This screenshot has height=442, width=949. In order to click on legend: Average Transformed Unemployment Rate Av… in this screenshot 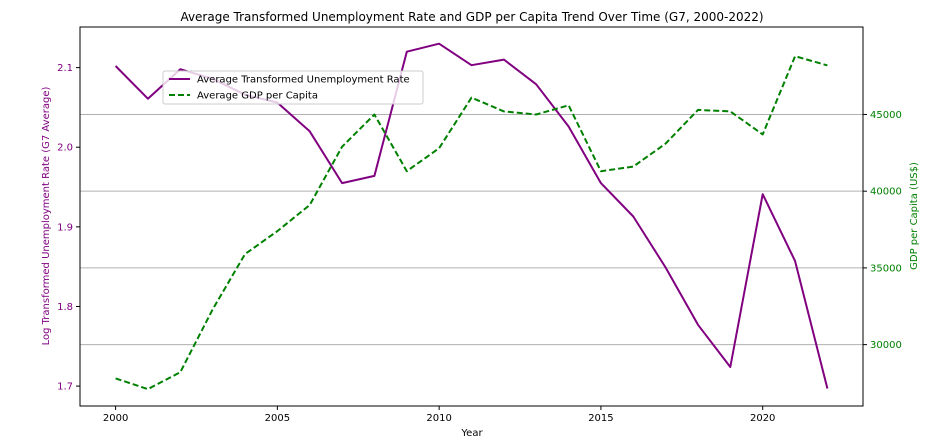, I will do `click(293, 87)`.